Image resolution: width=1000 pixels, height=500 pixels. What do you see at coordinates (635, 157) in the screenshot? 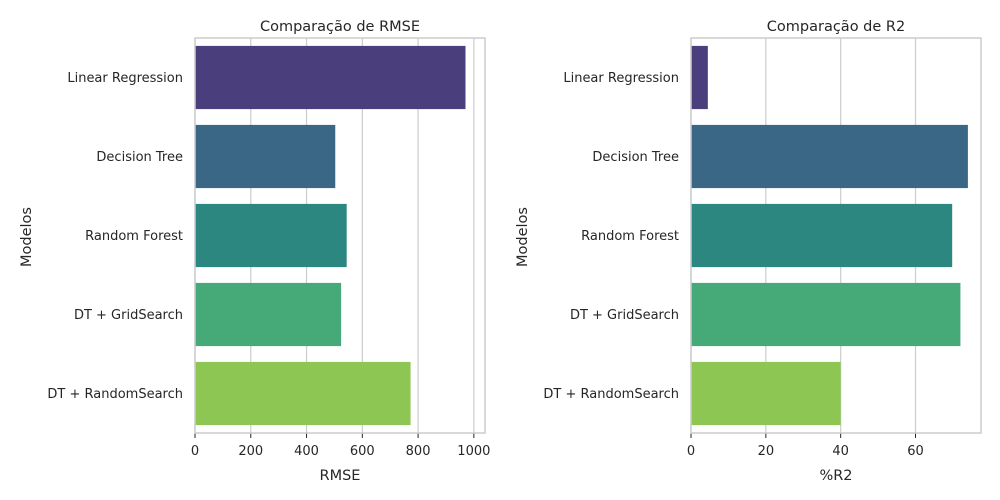
I see `r2-category-label: Decision Tree` at bounding box center [635, 157].